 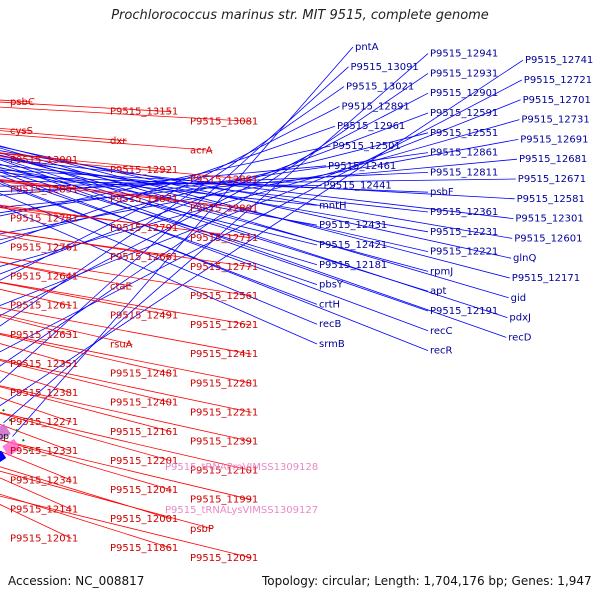 I want to click on forward-gene-label: P9515_12141, so click(x=44, y=509).